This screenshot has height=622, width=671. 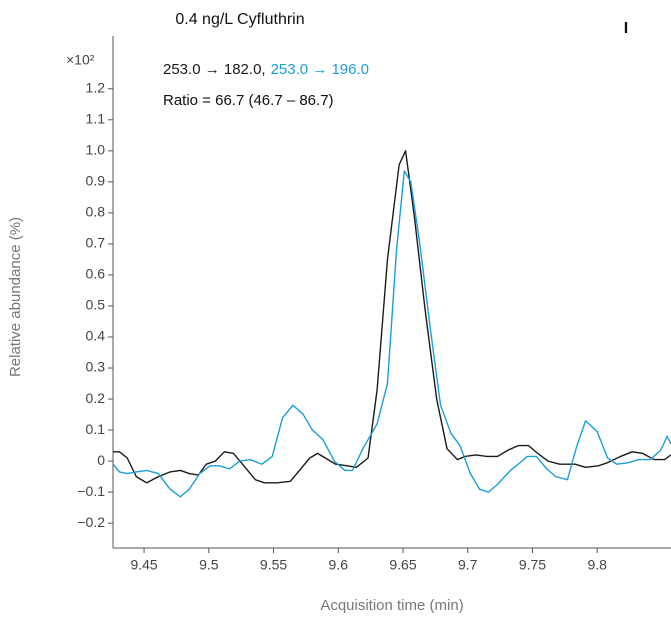 I want to click on x-tick-label: 9.7, so click(x=468, y=565).